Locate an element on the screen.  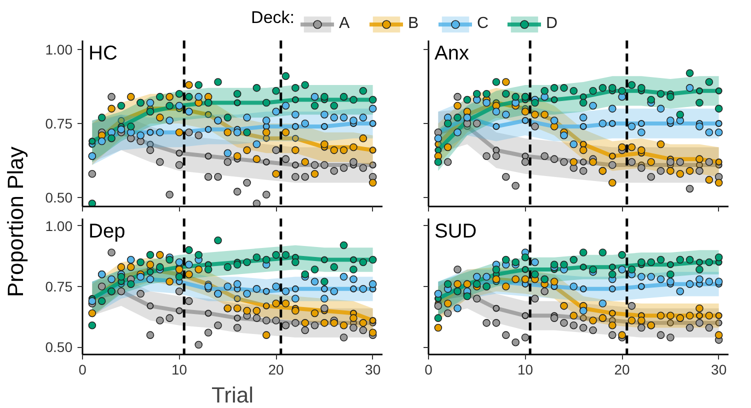
chart-title: Anx is located at coordinates (451, 53).